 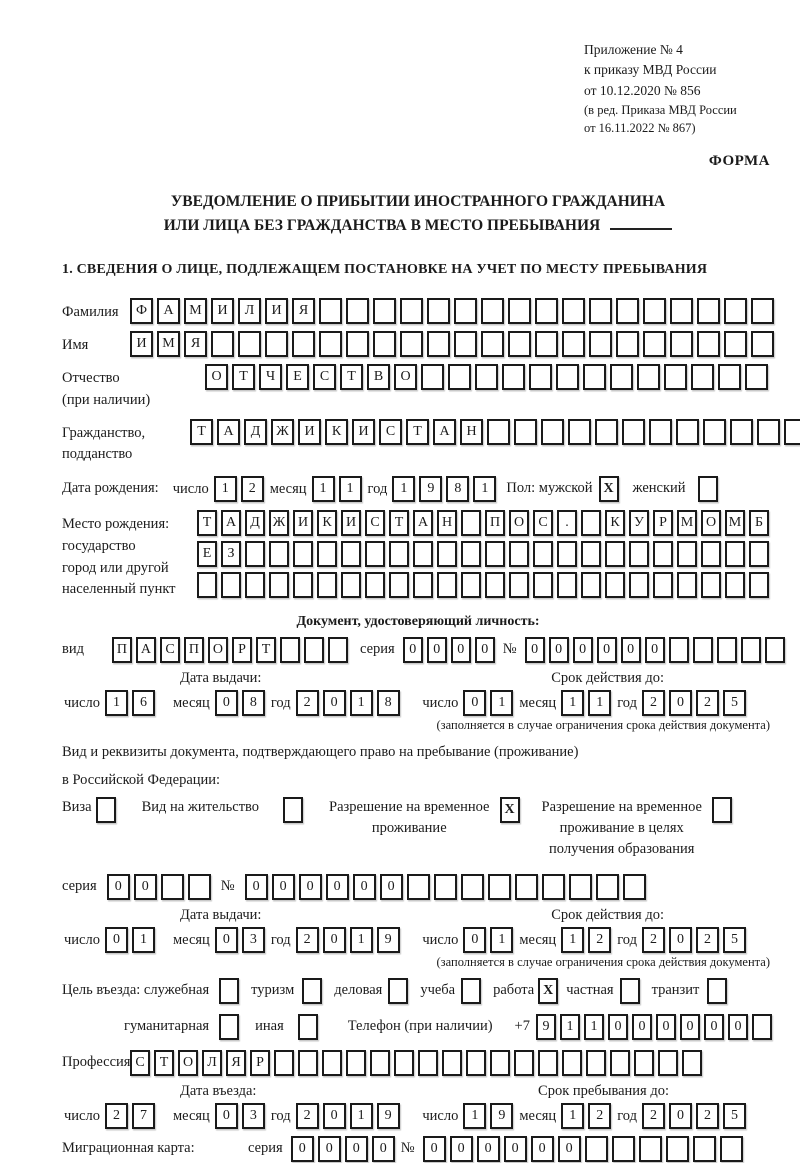 What do you see at coordinates (270, 377) in the screenshot?
I see `char-box-filled: Ч` at bounding box center [270, 377].